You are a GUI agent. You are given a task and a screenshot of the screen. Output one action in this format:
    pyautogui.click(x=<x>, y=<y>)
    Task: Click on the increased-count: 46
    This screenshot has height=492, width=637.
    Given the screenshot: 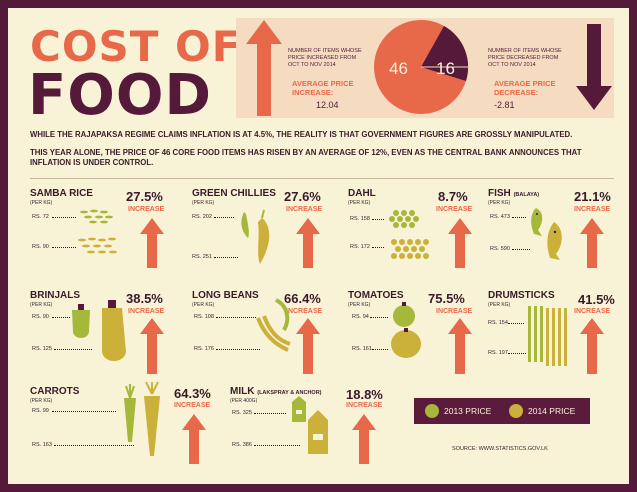 What is the action you would take?
    pyautogui.click(x=398, y=68)
    